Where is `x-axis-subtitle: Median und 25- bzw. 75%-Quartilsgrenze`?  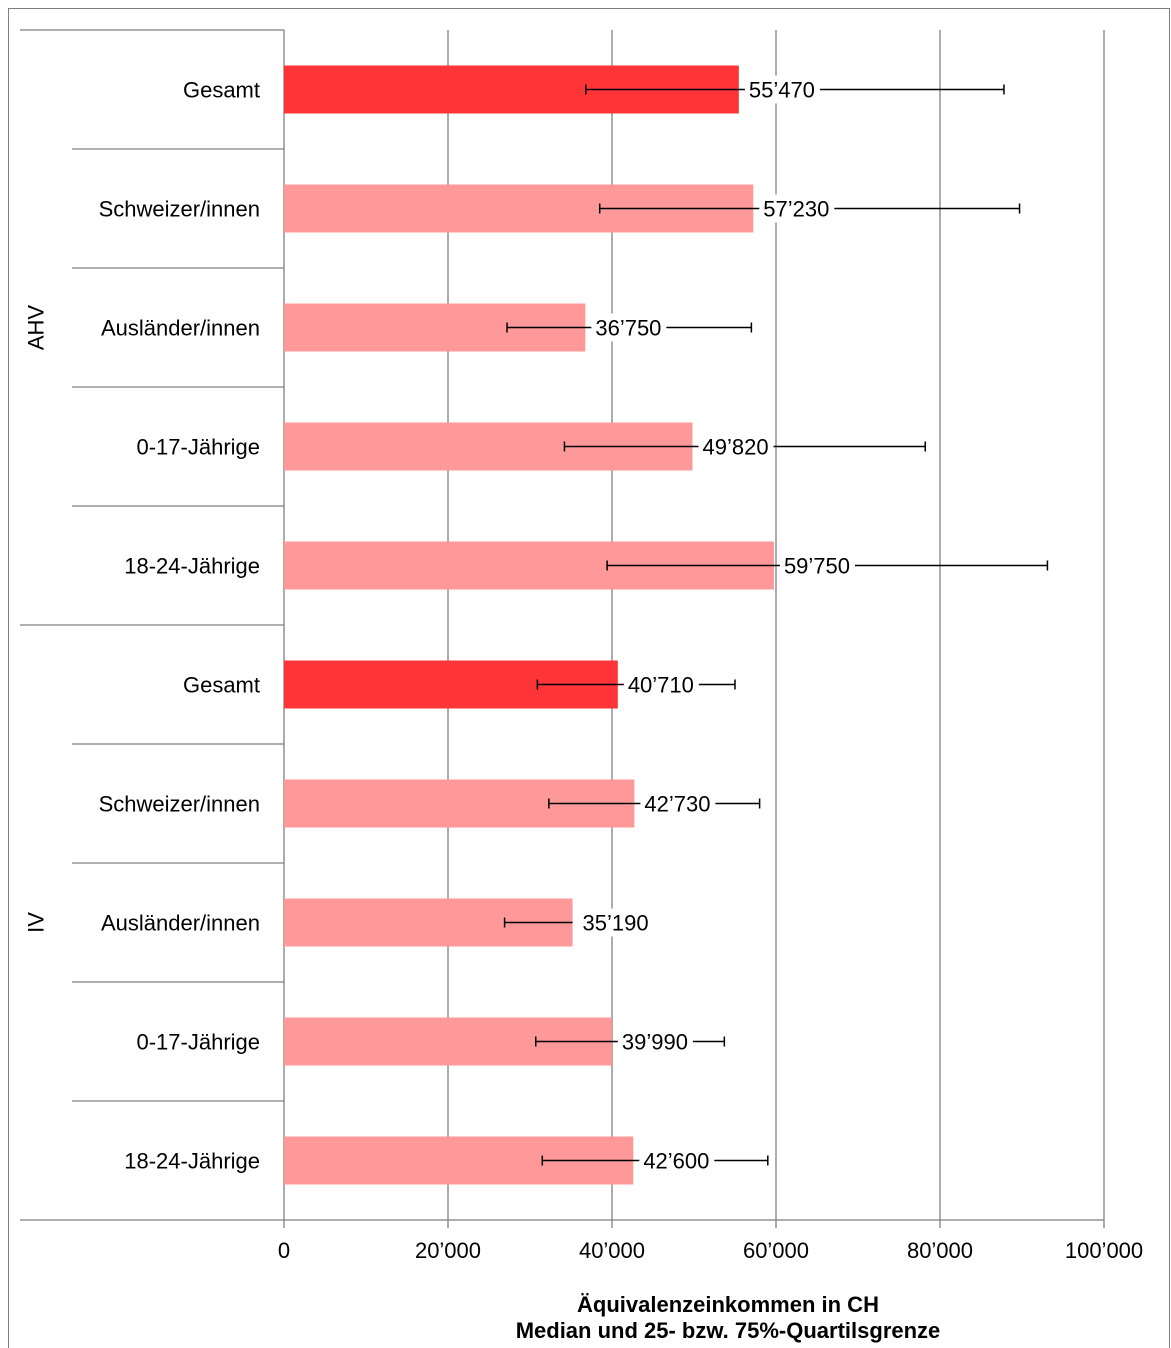
x-axis-subtitle: Median und 25- bzw. 75%-Quartilsgrenze is located at coordinates (728, 1330).